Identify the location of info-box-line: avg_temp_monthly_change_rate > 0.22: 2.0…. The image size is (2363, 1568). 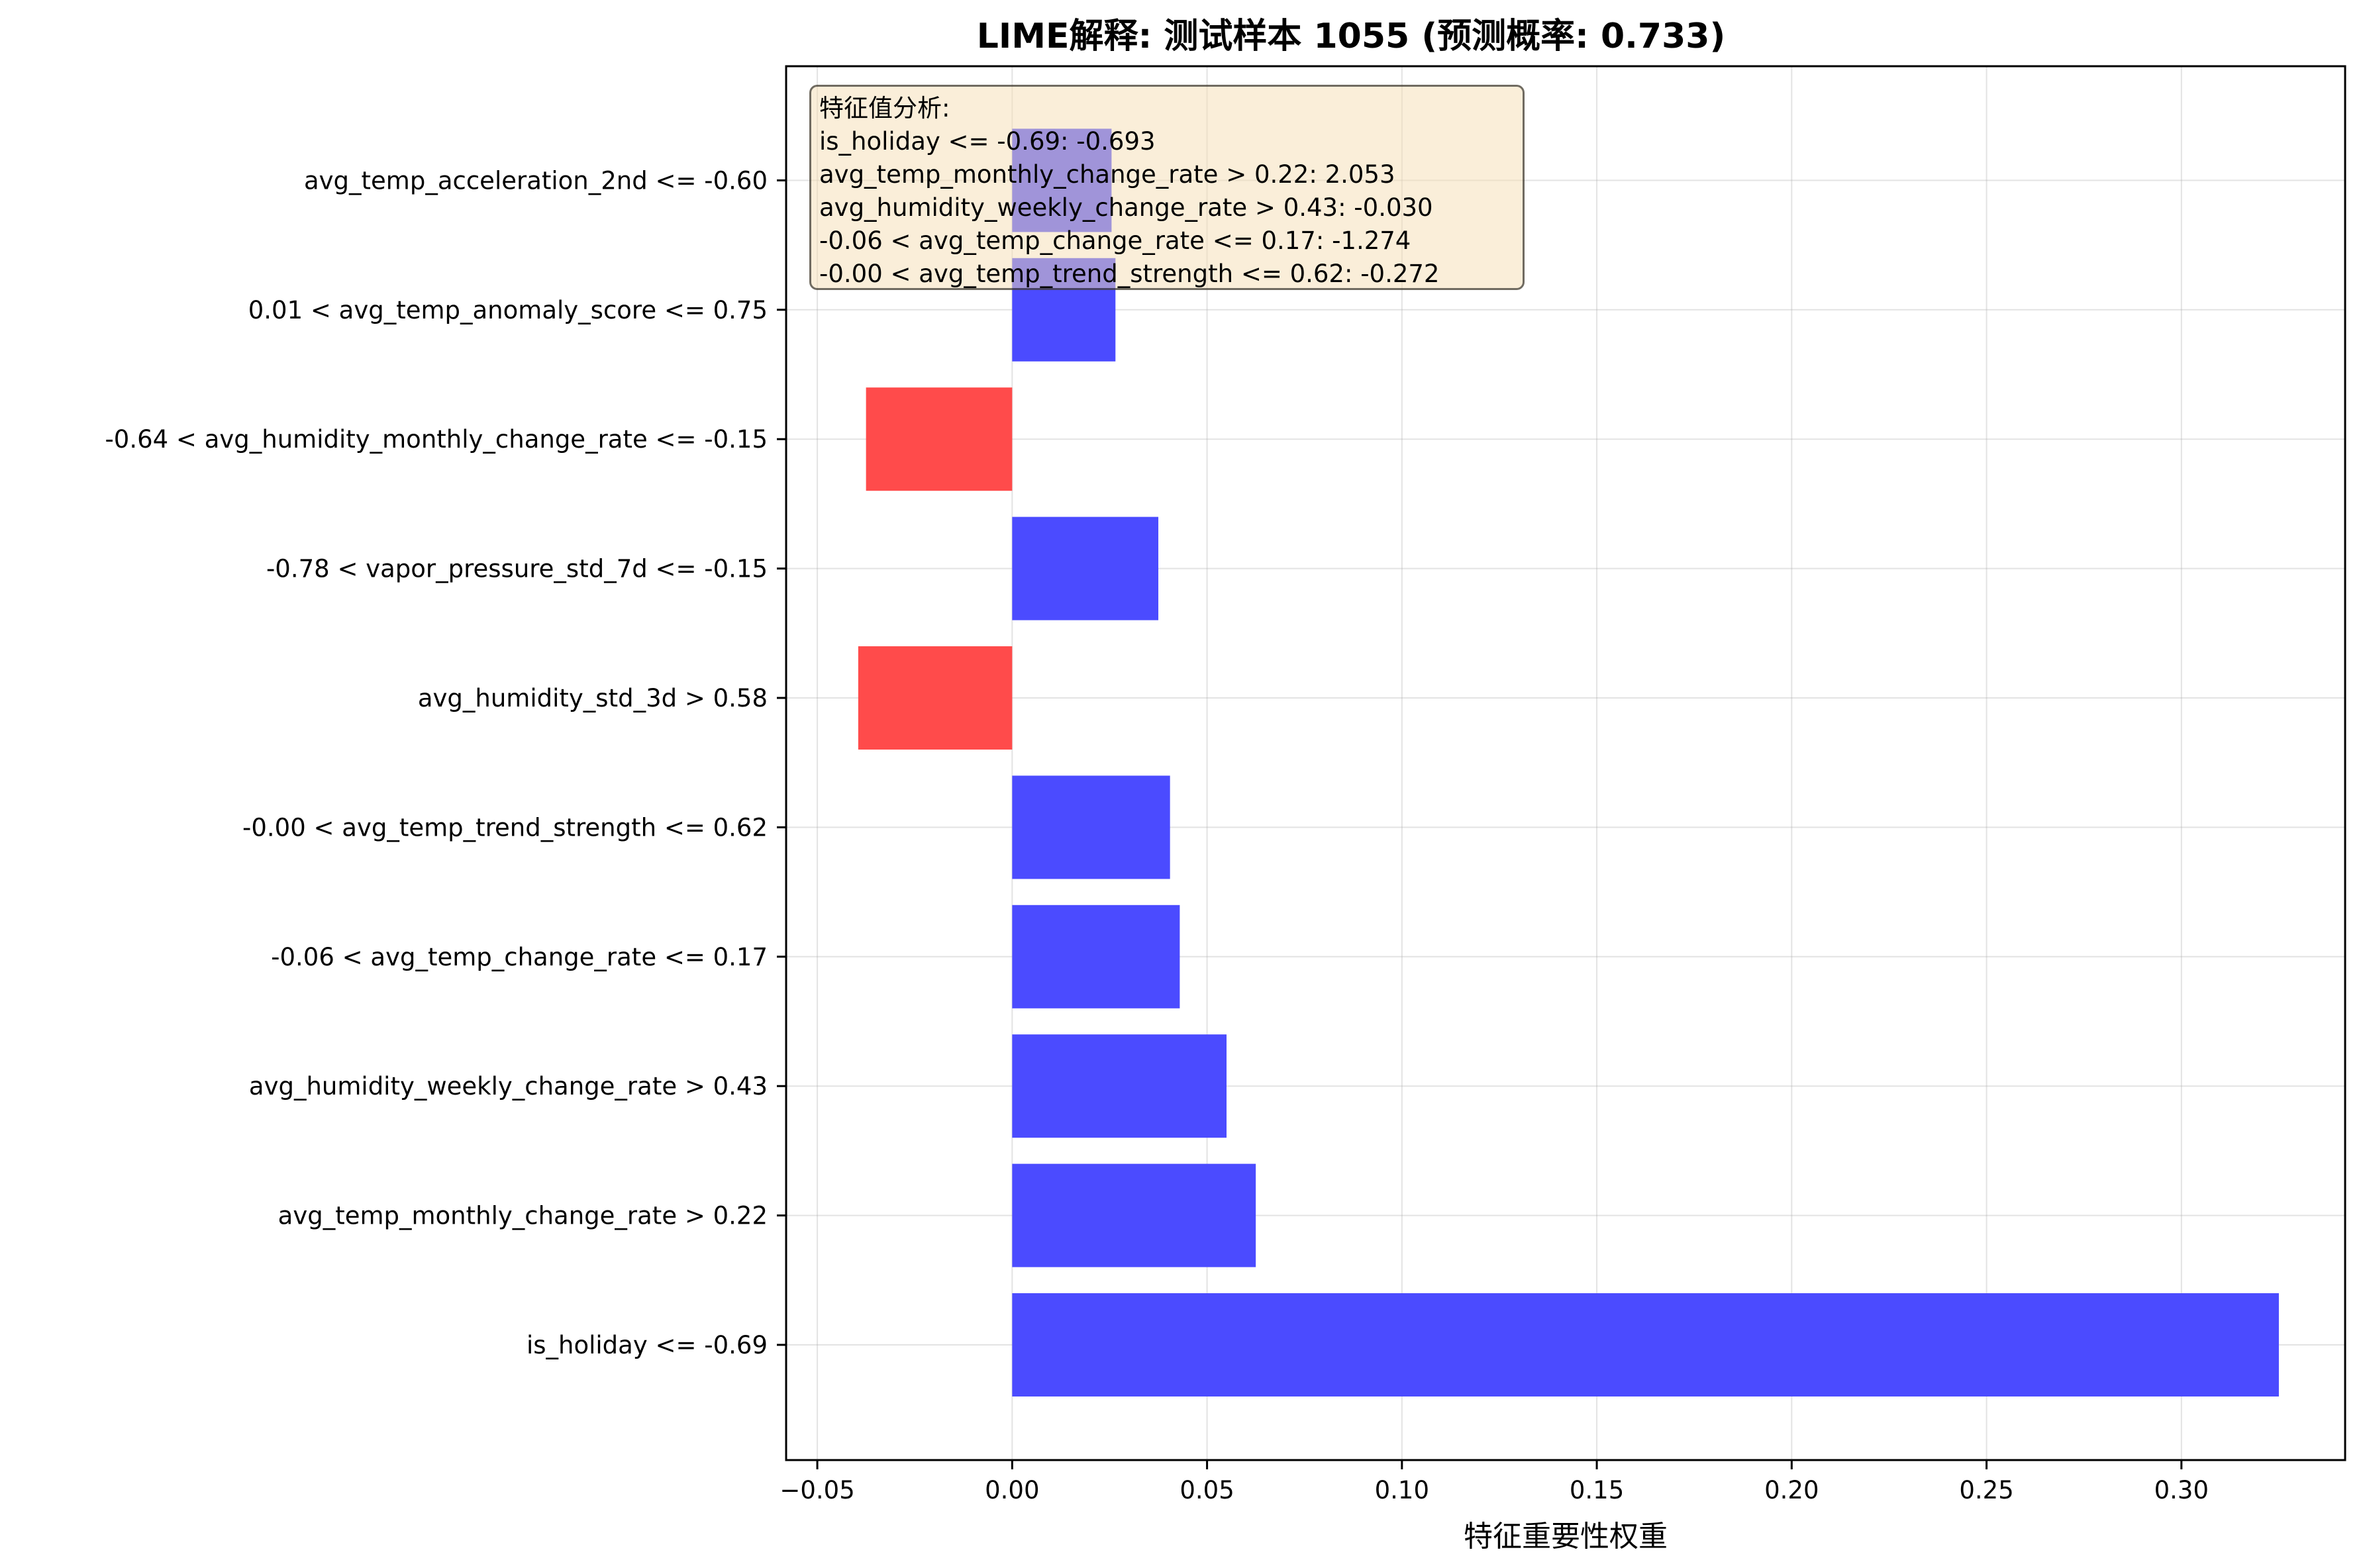
(1107, 174).